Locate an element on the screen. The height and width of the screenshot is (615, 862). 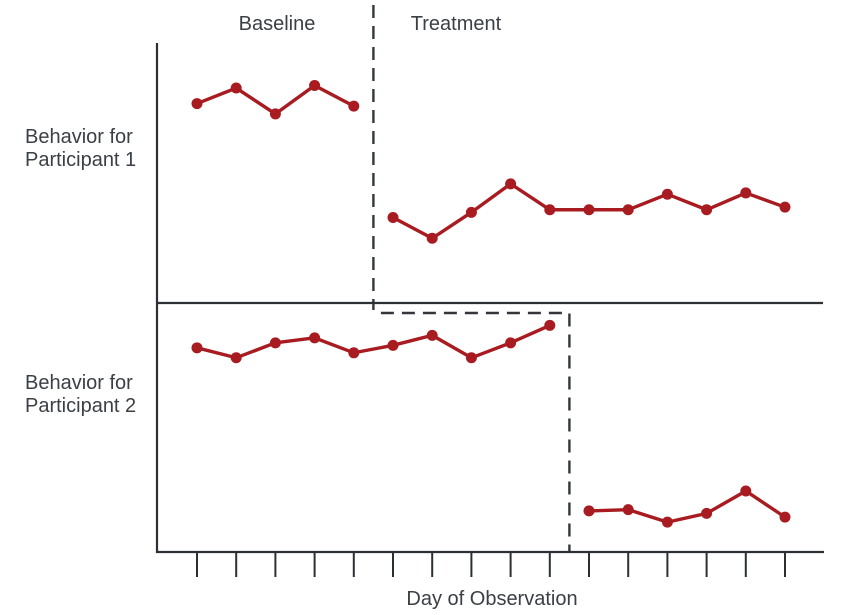
series-line-participant2-treatment is located at coordinates (687, 506).